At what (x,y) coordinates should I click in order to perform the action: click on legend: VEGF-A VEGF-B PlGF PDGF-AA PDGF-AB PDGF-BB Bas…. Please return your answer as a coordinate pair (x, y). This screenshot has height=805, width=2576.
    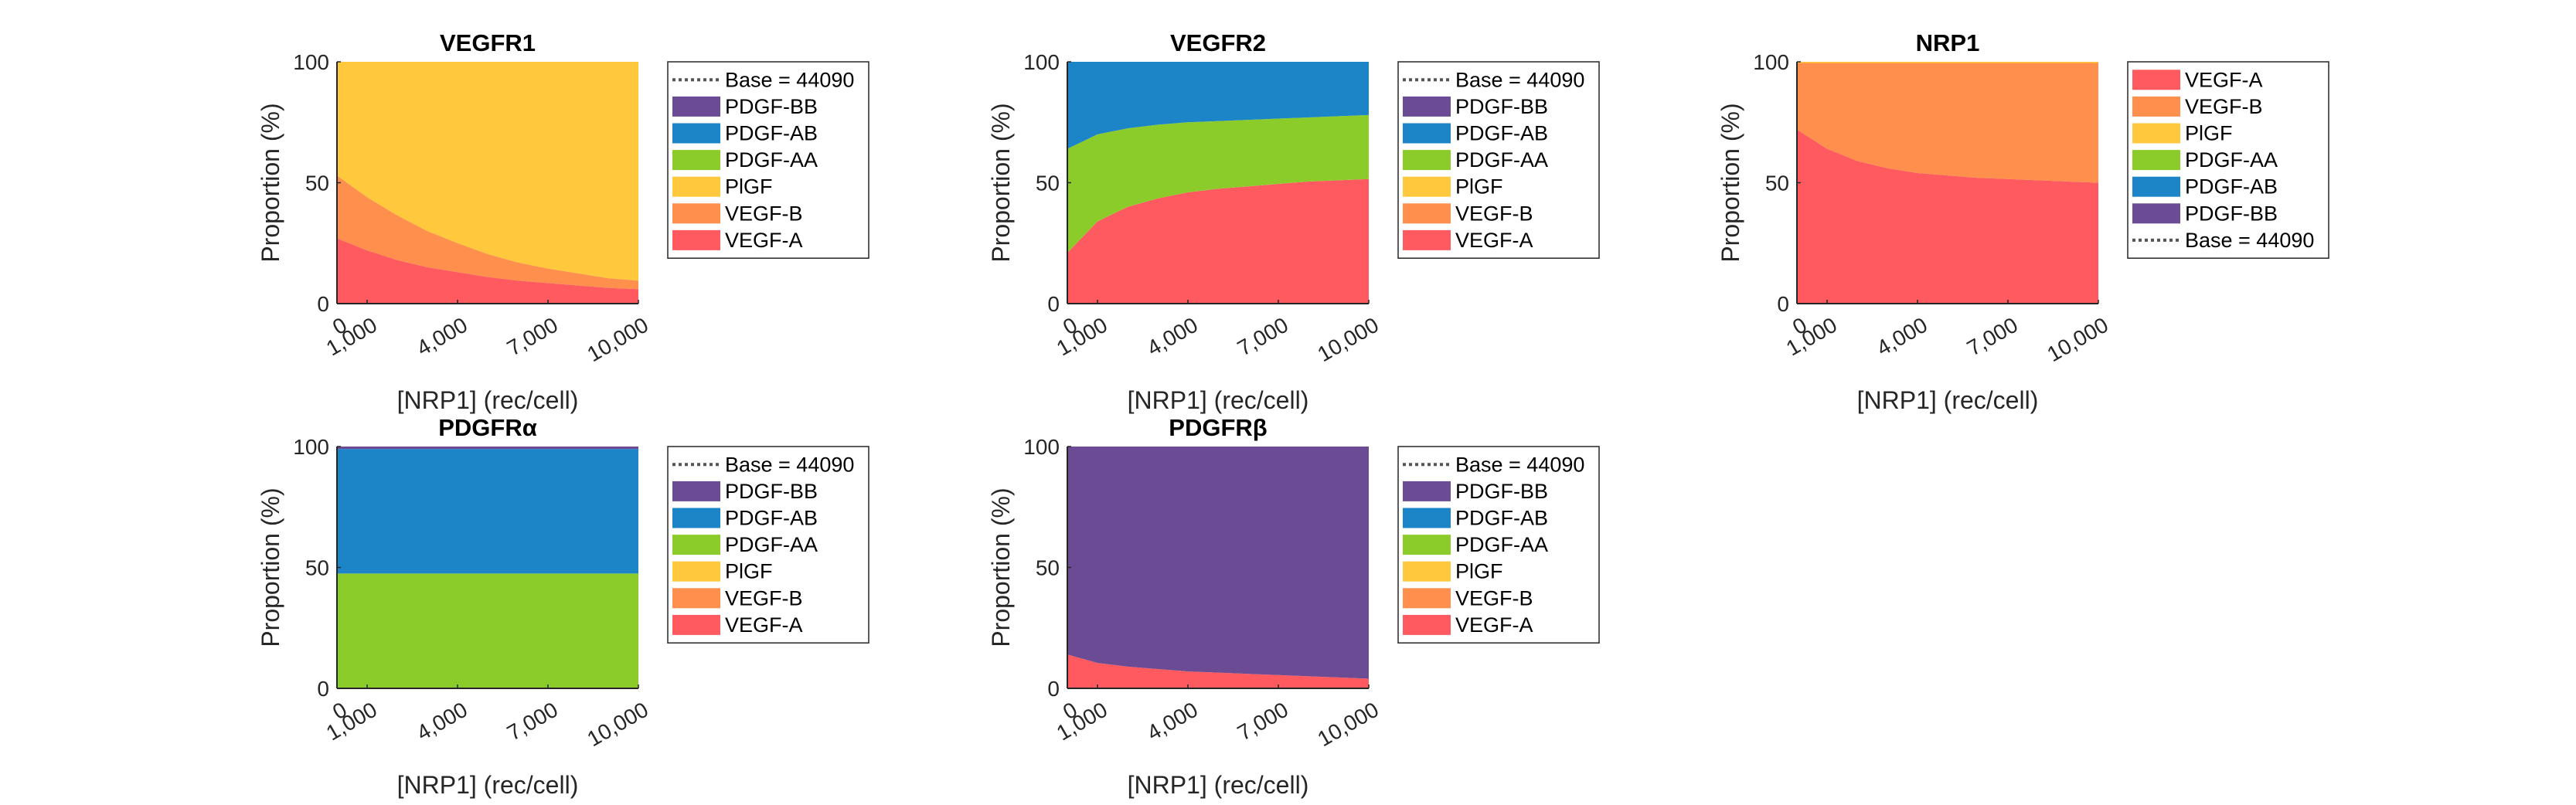
    Looking at the image, I should click on (2228, 160).